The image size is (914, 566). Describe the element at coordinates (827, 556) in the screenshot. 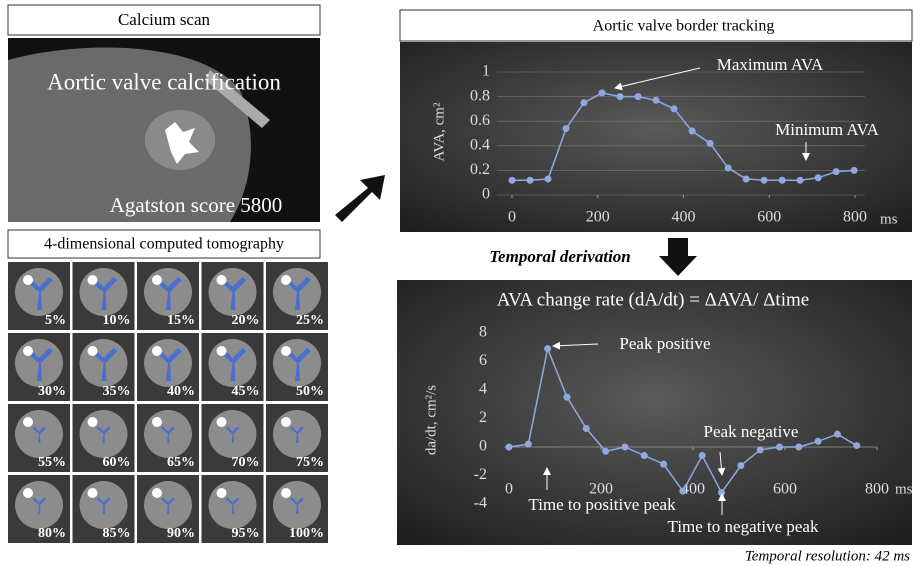

I see `resolution-note: Temporal resolution: 42 ms` at that location.